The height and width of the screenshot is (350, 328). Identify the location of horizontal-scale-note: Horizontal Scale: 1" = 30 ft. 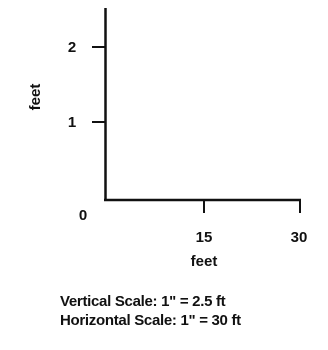
(194, 320).